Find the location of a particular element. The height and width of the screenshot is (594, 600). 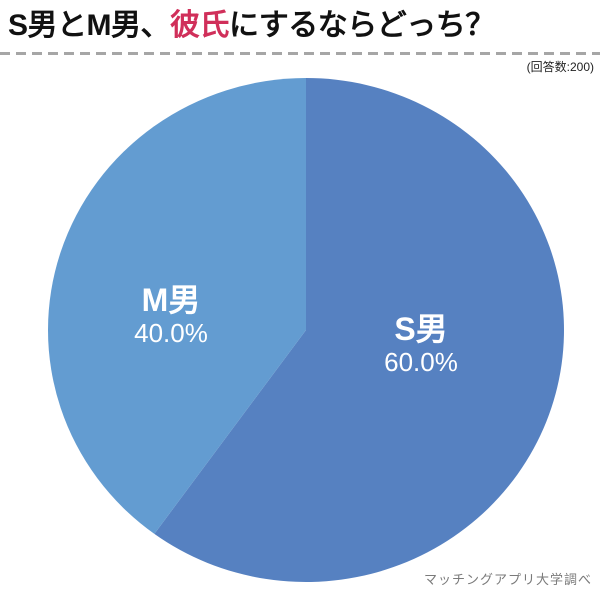

source-credit: マッチングアプリ大学調べ is located at coordinates (507, 579).